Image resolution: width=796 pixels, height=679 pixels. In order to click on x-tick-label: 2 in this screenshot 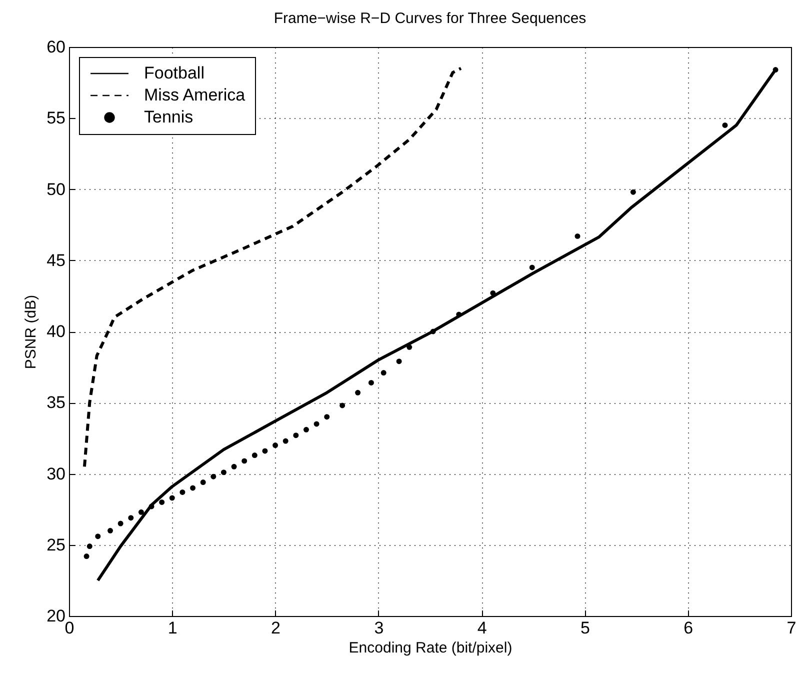, I will do `click(276, 628)`.